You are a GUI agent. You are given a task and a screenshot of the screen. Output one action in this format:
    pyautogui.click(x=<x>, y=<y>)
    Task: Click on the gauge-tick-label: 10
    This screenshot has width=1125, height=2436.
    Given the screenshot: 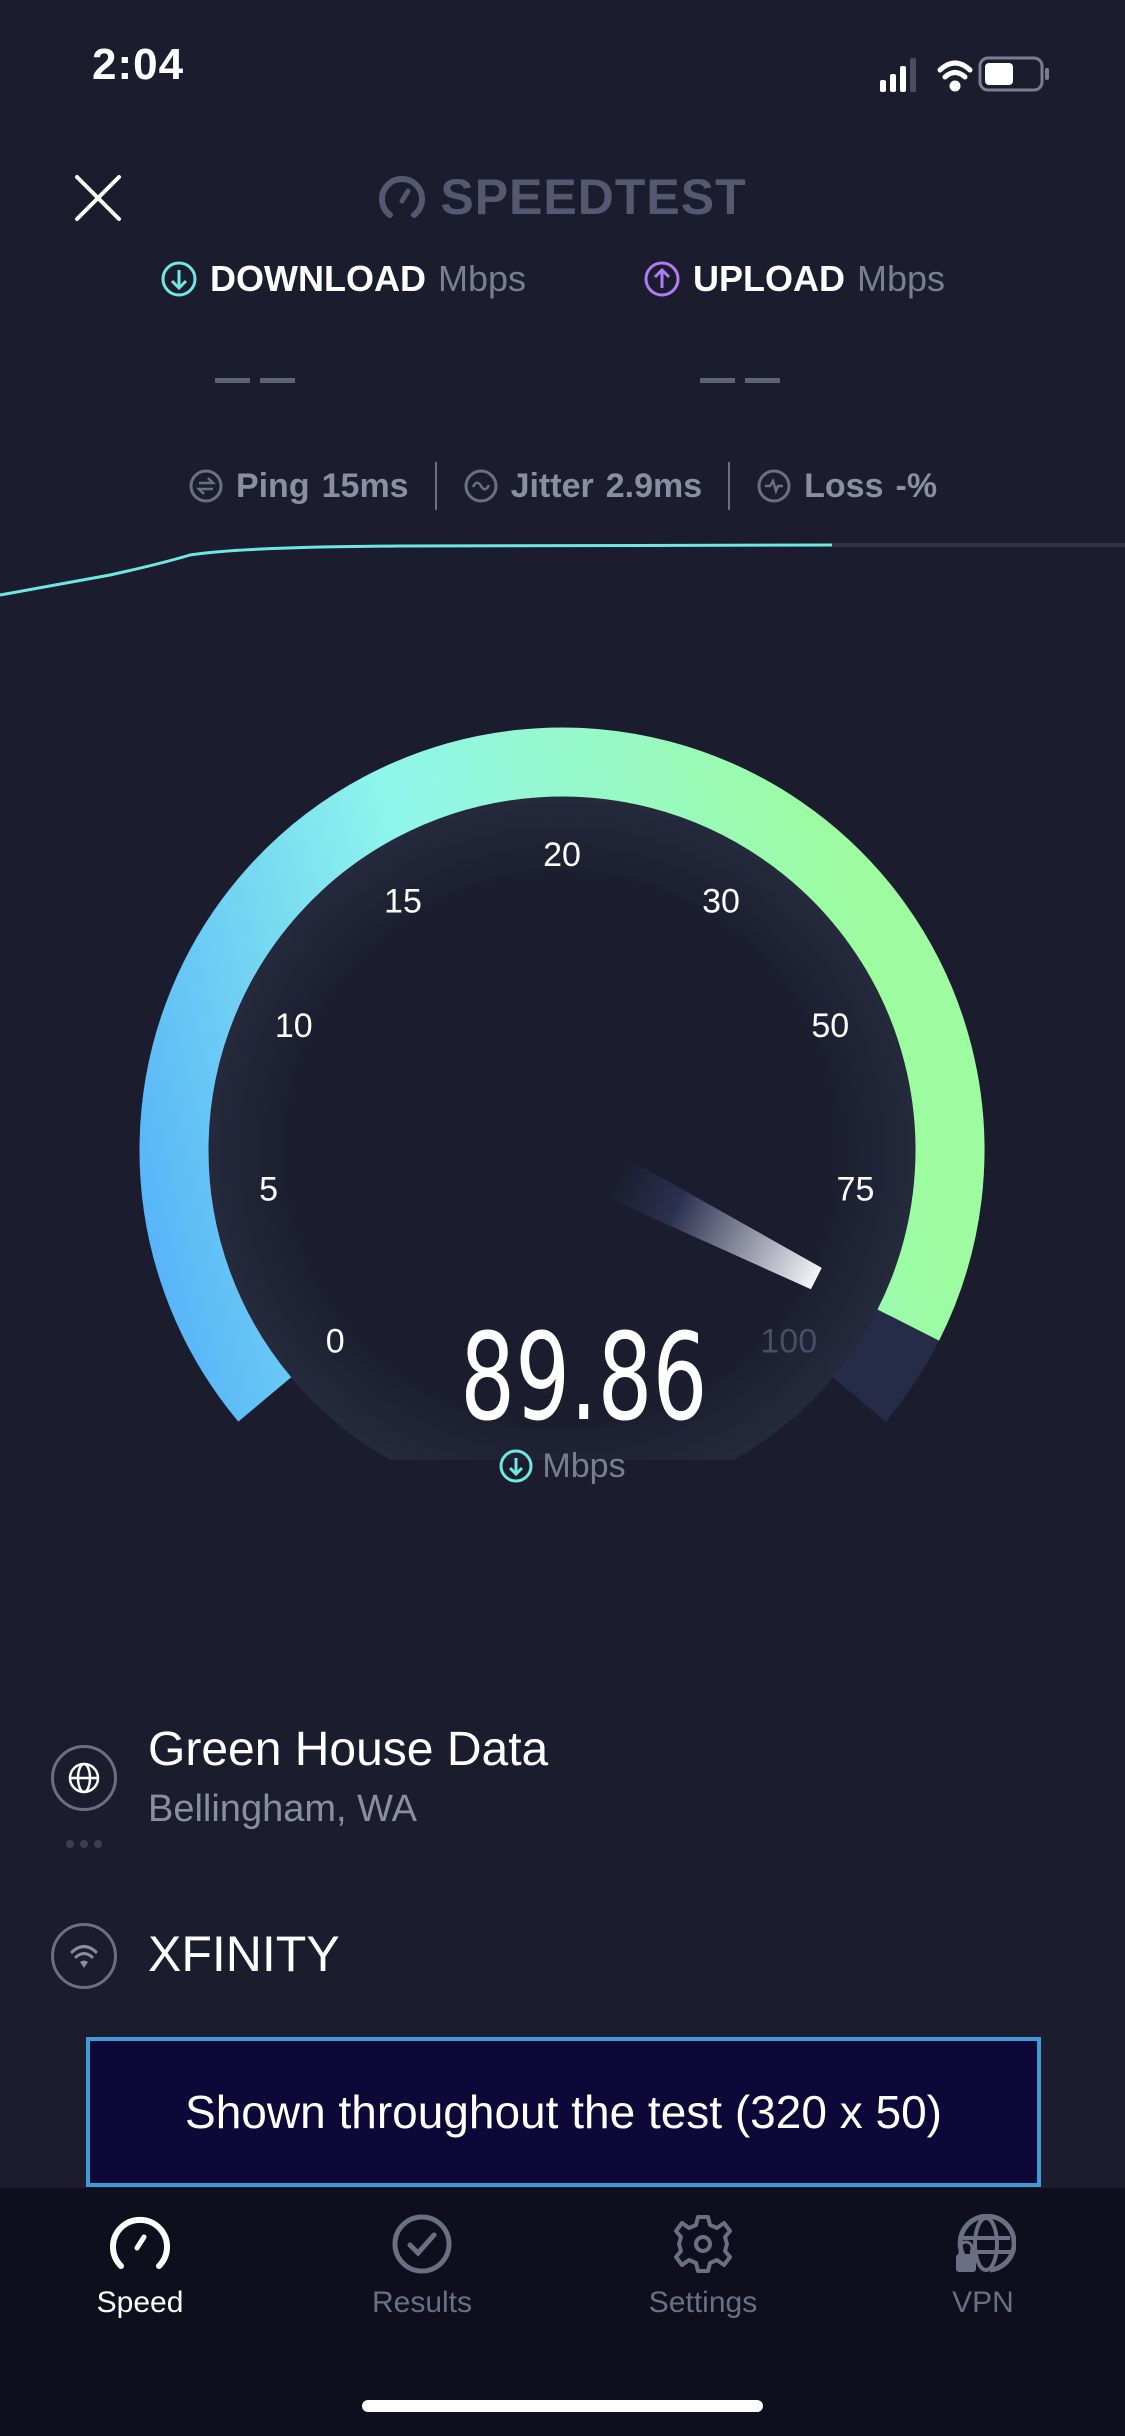 What is the action you would take?
    pyautogui.click(x=294, y=1026)
    